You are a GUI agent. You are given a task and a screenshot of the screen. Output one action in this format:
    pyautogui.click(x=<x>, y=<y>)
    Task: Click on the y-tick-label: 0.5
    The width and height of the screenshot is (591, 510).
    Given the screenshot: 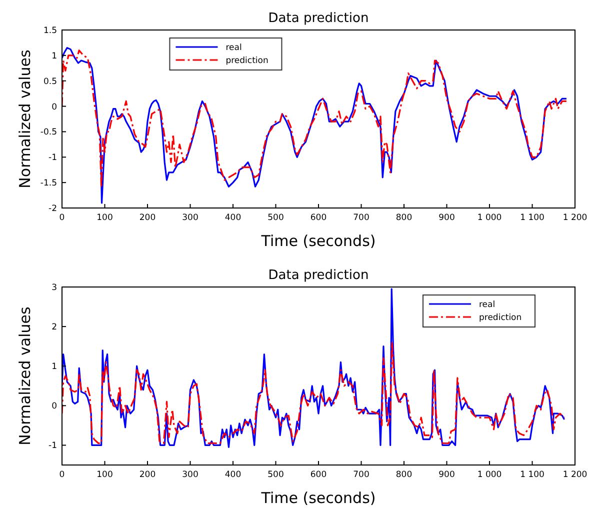 What is the action you would take?
    pyautogui.click(x=50, y=81)
    